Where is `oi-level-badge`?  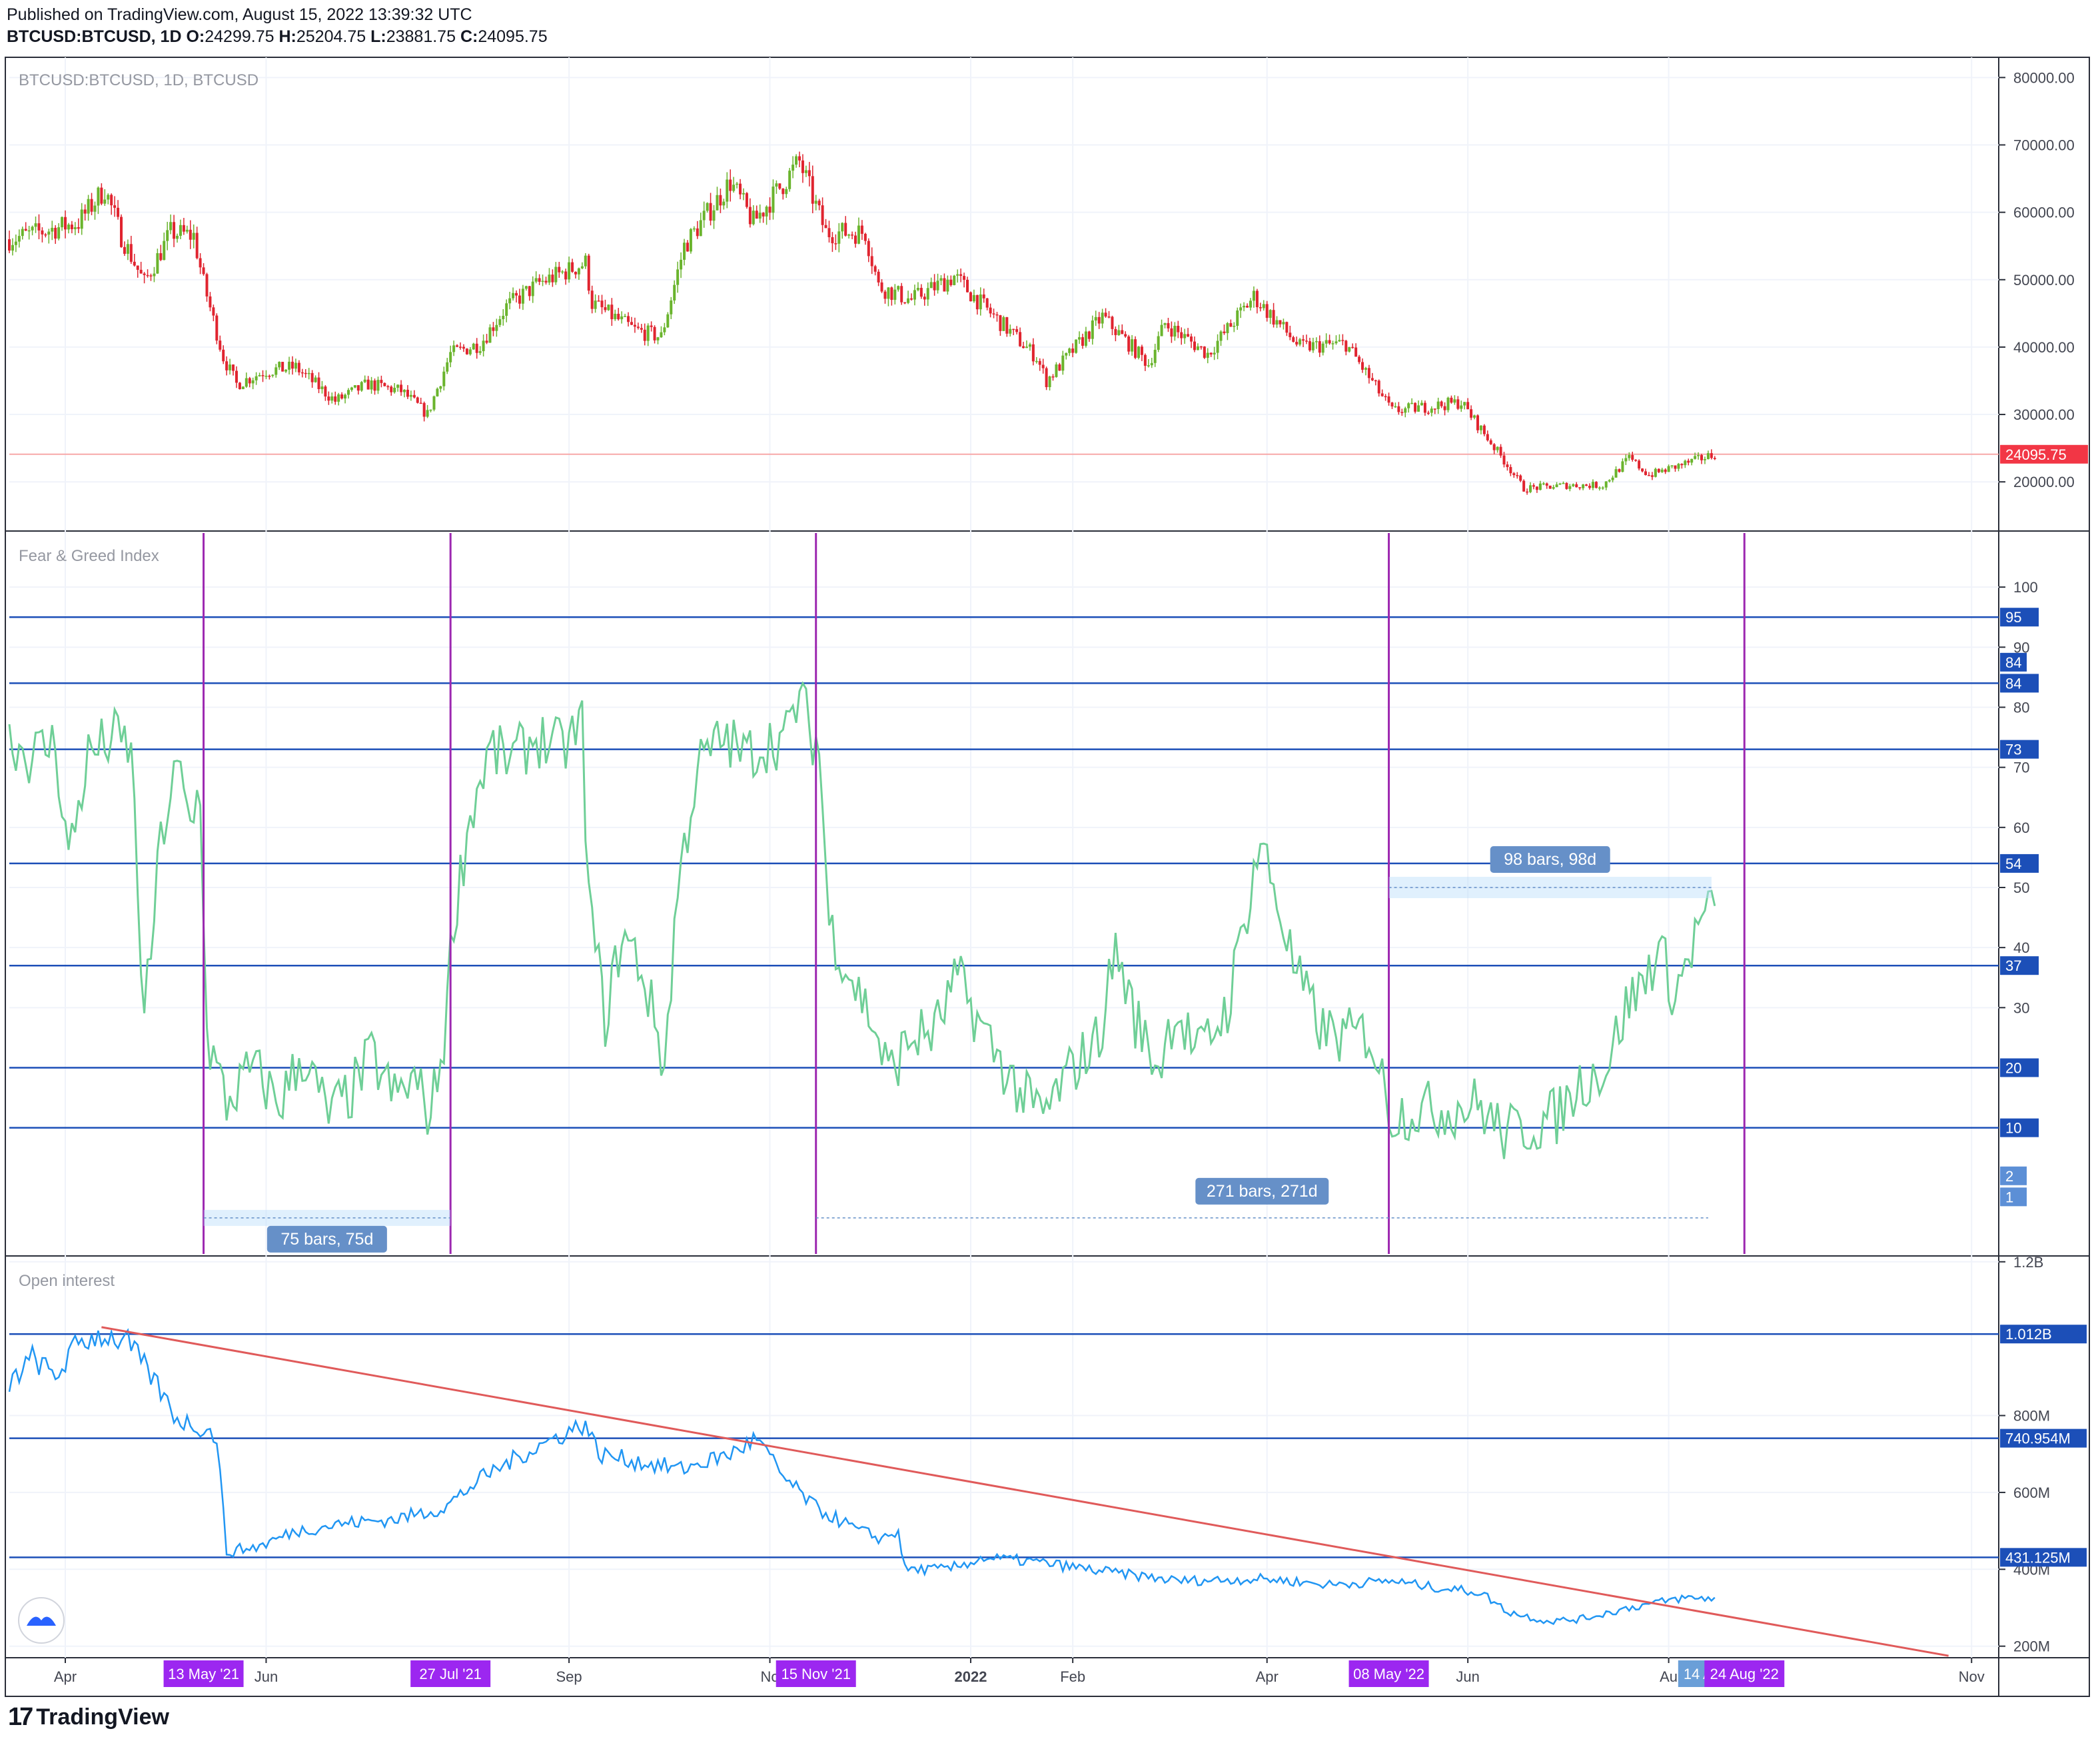 oi-level-badge is located at coordinates (2044, 1438).